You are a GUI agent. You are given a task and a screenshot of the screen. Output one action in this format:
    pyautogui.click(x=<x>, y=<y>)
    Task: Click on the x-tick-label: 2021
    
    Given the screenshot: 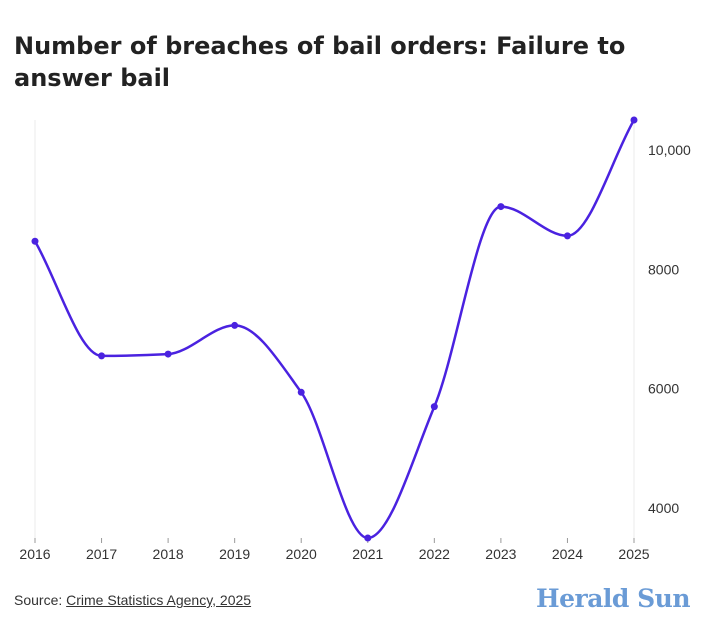 What is the action you would take?
    pyautogui.click(x=367, y=554)
    